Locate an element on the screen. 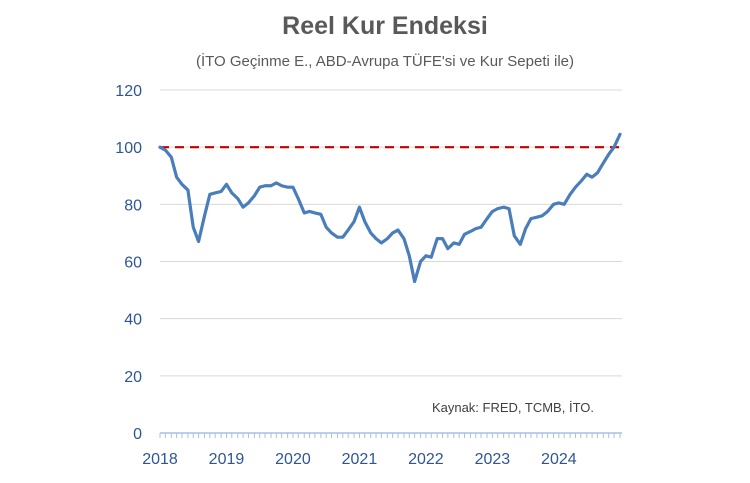  y-tick-label: 0 is located at coordinates (137, 434).